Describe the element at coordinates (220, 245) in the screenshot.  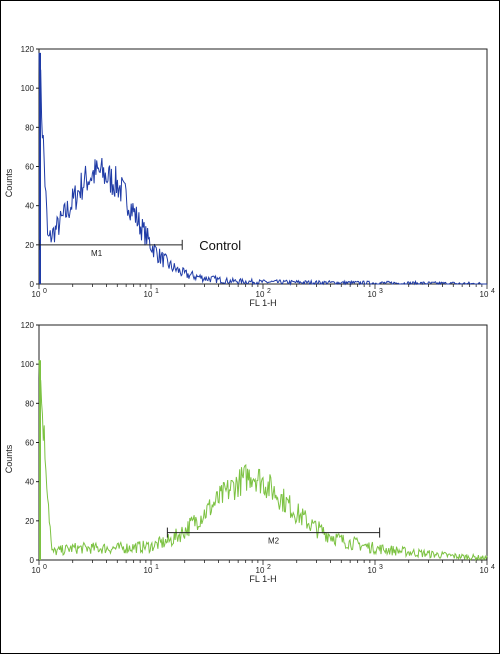
I see `control-annotation: Control` at that location.